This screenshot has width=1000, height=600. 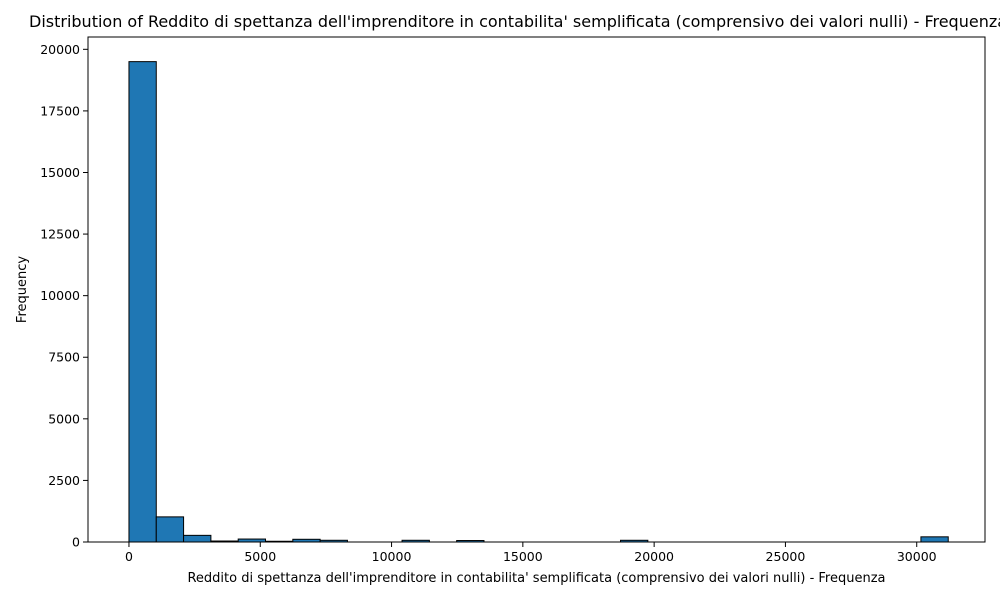 What do you see at coordinates (60, 295) in the screenshot?
I see `y-tick-label: 10000` at bounding box center [60, 295].